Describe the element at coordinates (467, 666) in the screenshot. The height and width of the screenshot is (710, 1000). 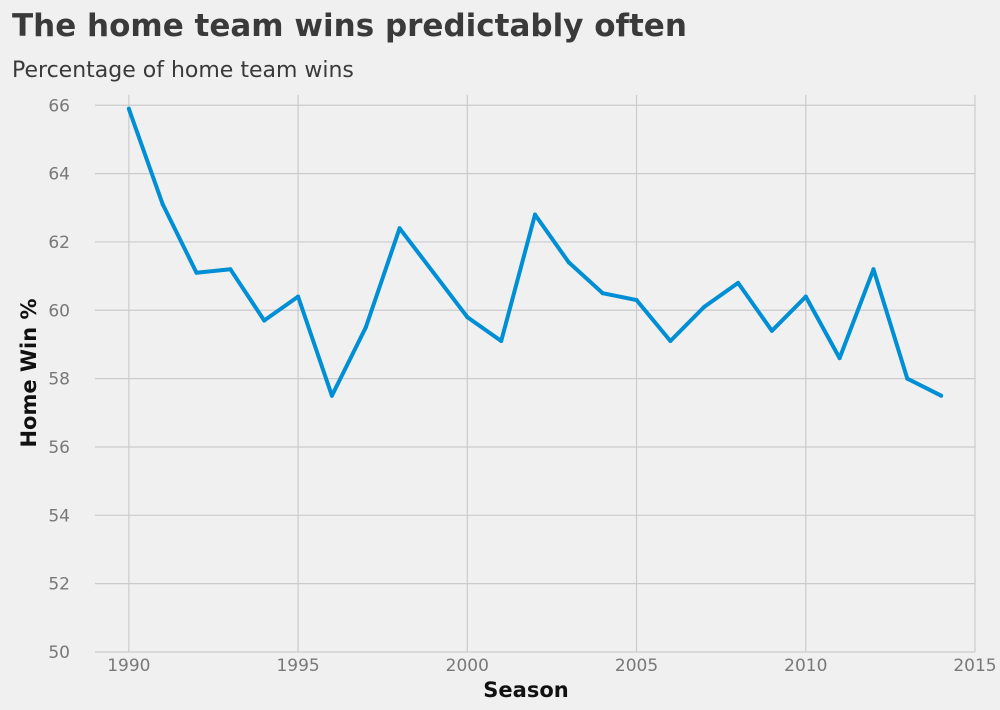
I see `x-tick-label: 2000` at that location.